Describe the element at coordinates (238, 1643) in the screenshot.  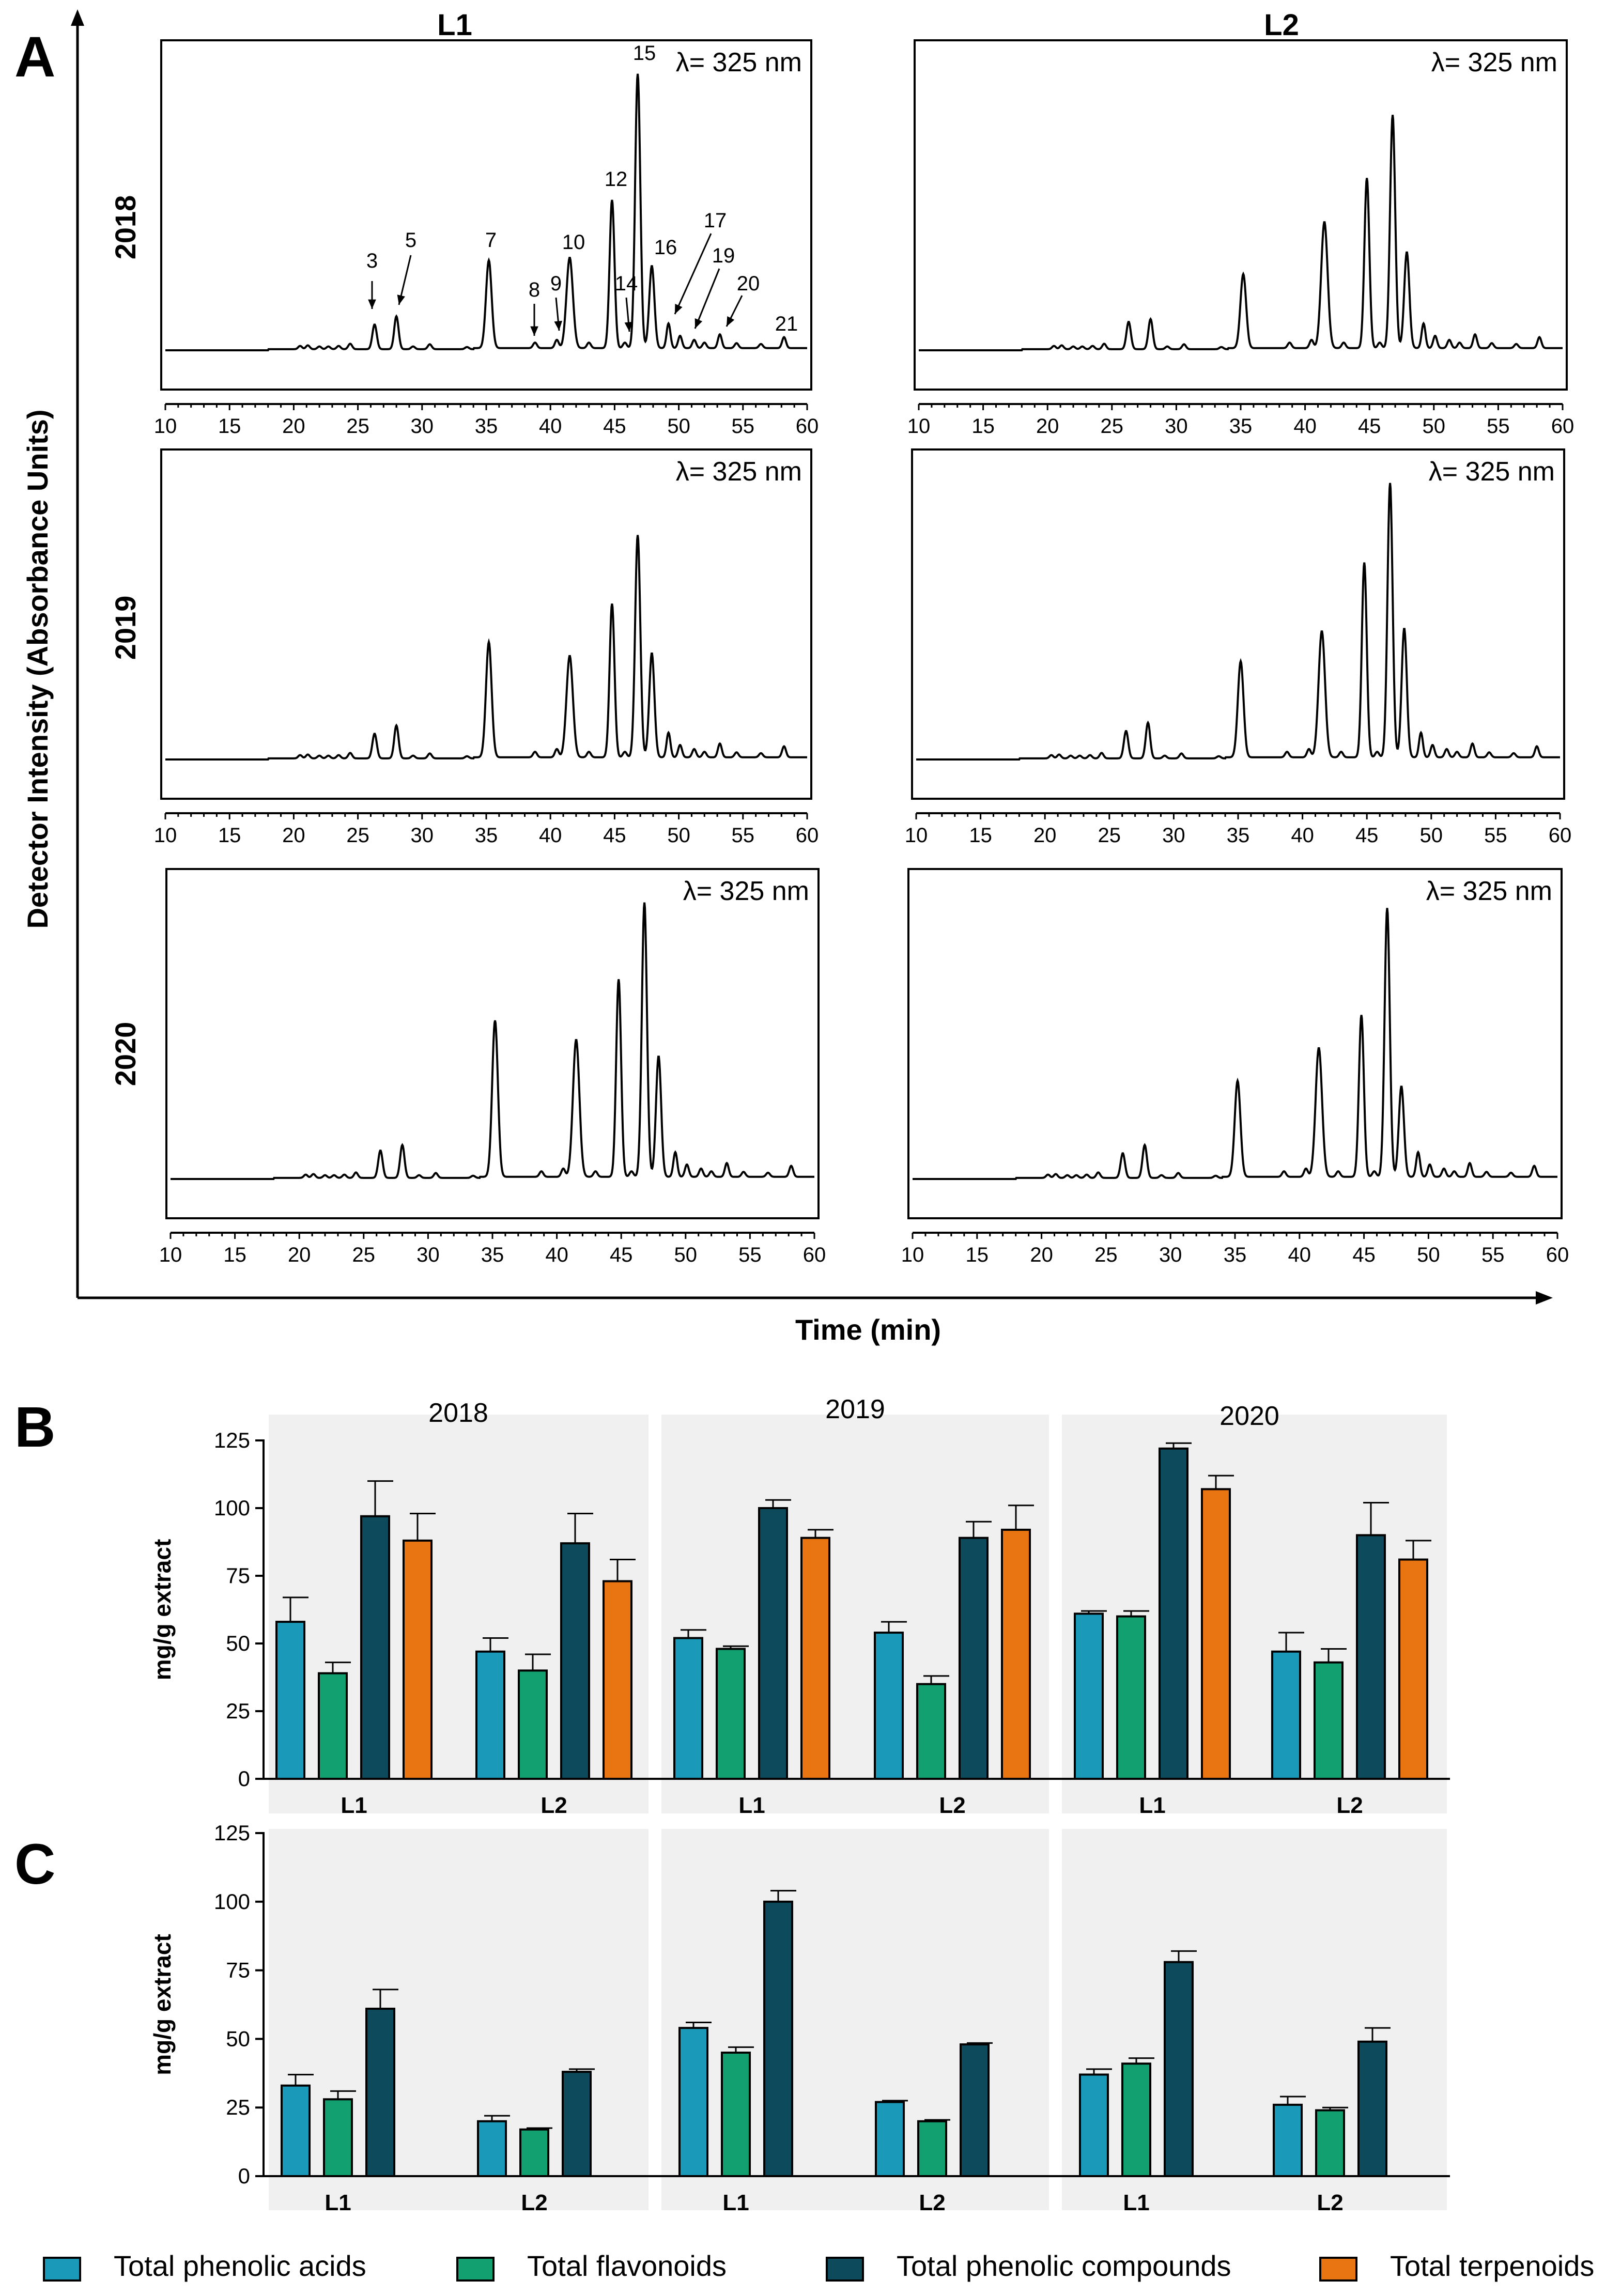
I see `y-tick-label: 50` at that location.